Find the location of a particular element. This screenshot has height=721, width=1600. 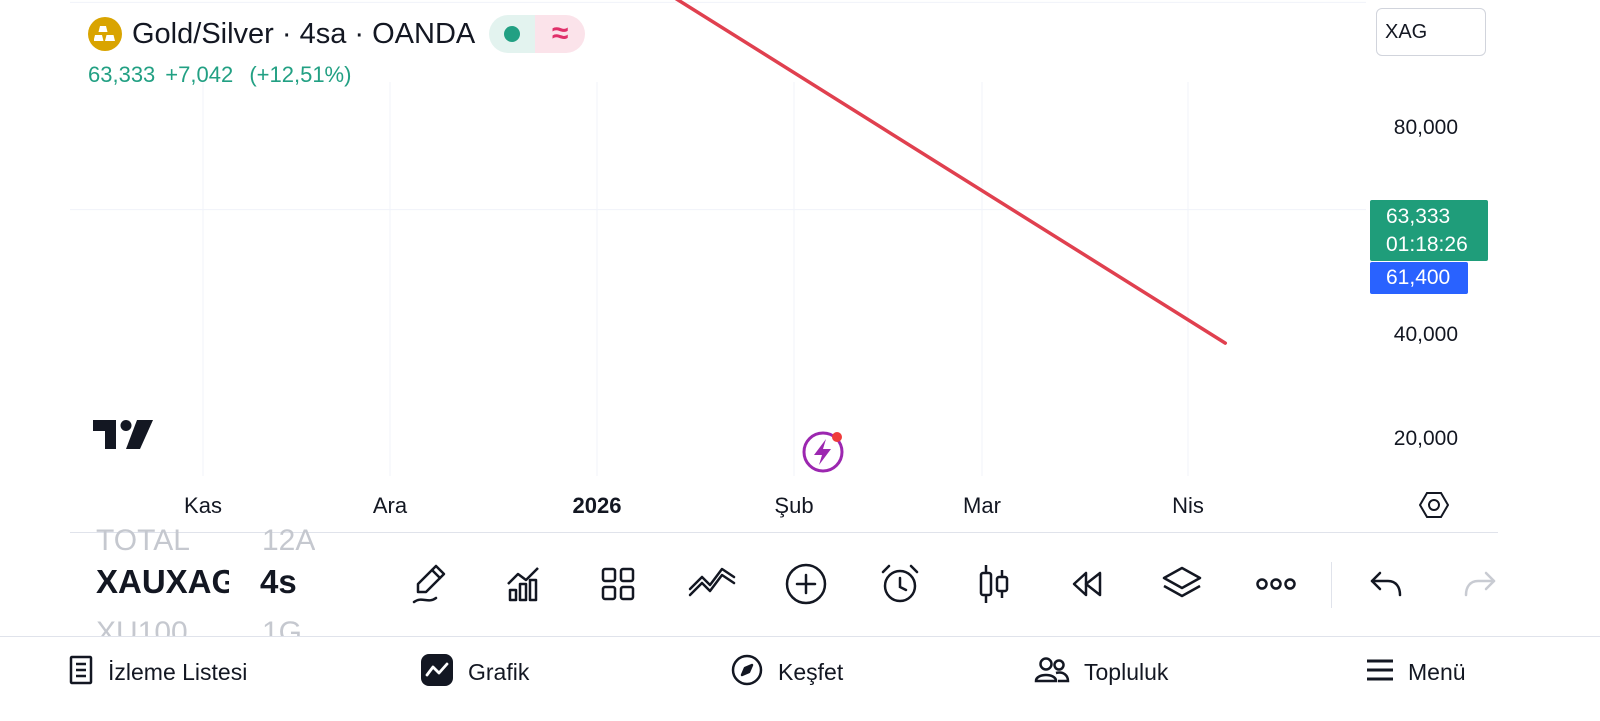

watchlist-symbol: TOTAL is located at coordinates (143, 538).